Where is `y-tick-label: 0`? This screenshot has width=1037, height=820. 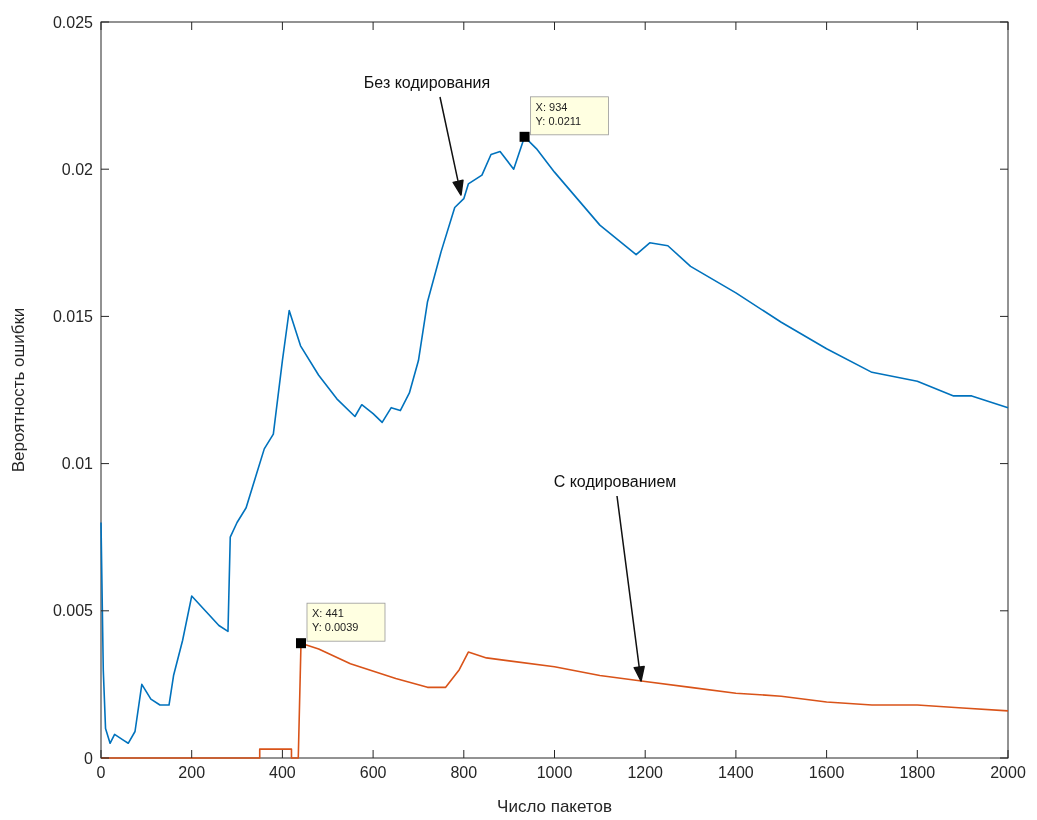
y-tick-label: 0 is located at coordinates (89, 758).